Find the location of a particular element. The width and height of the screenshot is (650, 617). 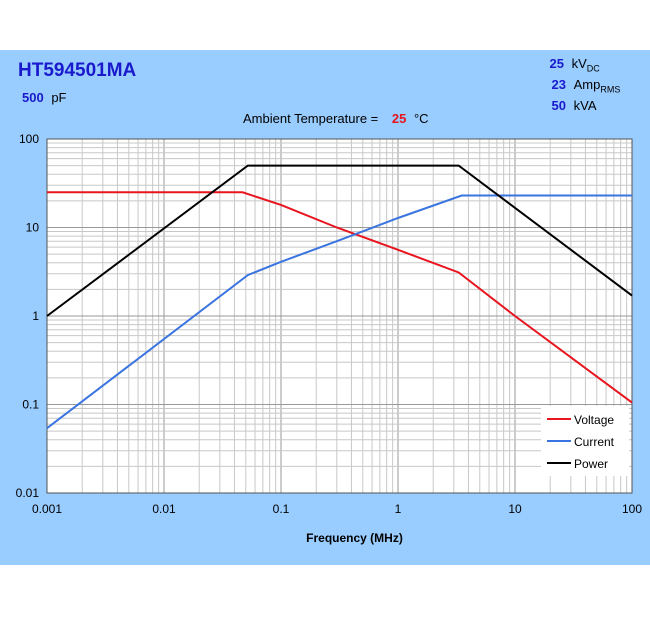

x-axis-label: Frequency (MHz) is located at coordinates (354, 538).